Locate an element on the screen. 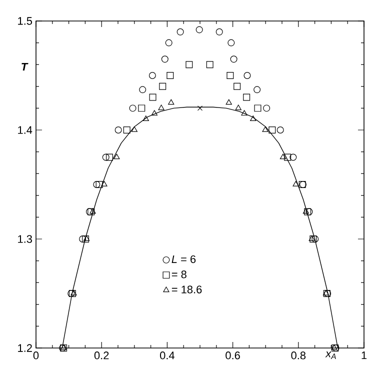  y-tick-label: 1.2 is located at coordinates (25, 348).